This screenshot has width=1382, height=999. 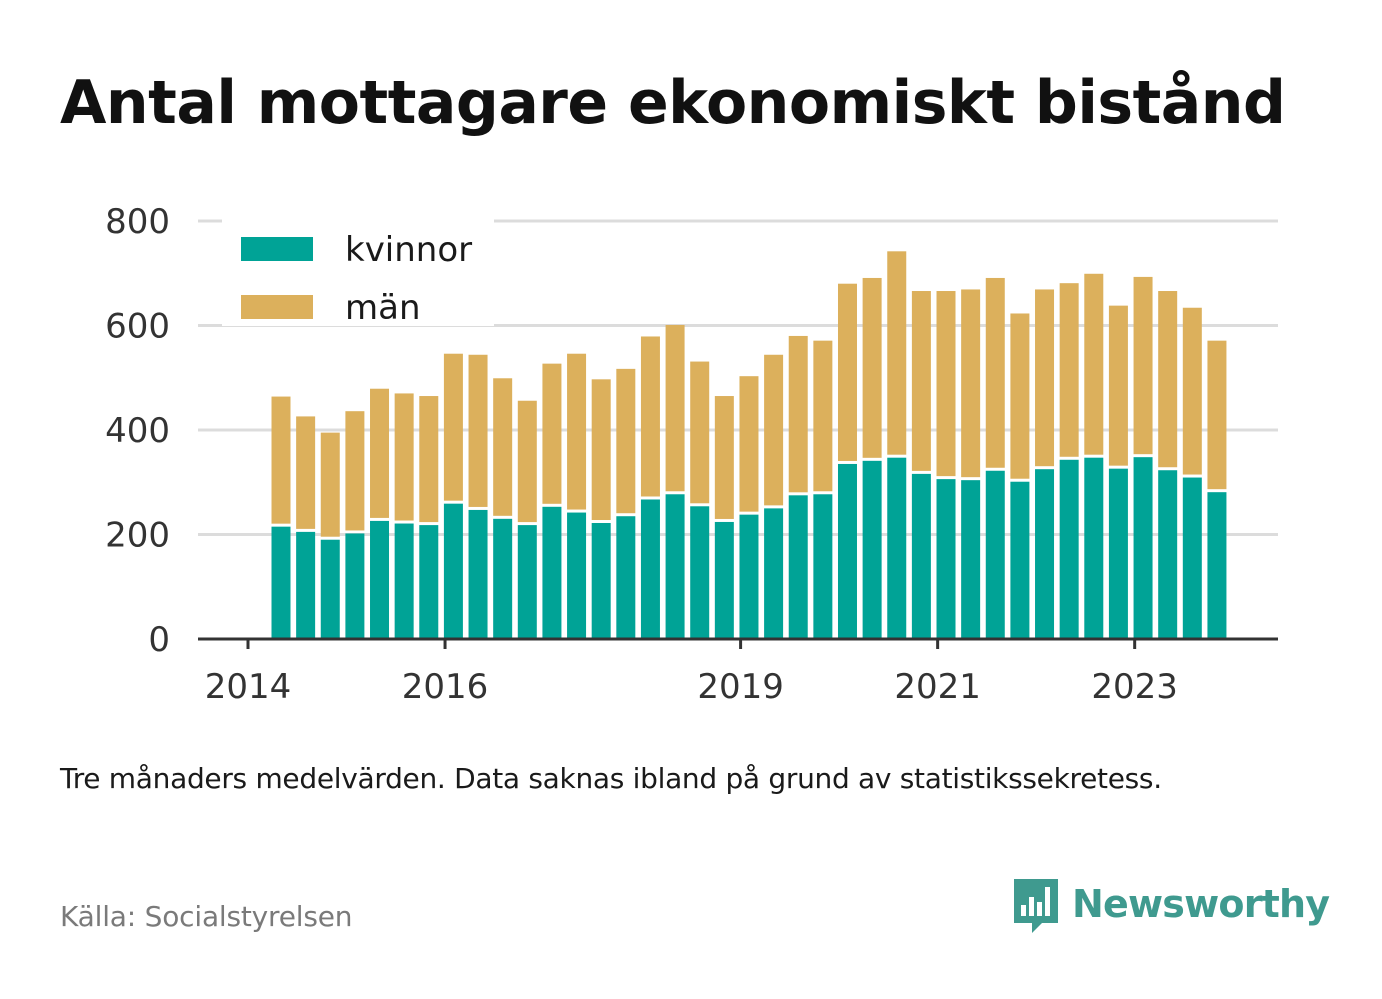 What do you see at coordinates (1134, 687) in the screenshot?
I see `x-tick-label: 2023` at bounding box center [1134, 687].